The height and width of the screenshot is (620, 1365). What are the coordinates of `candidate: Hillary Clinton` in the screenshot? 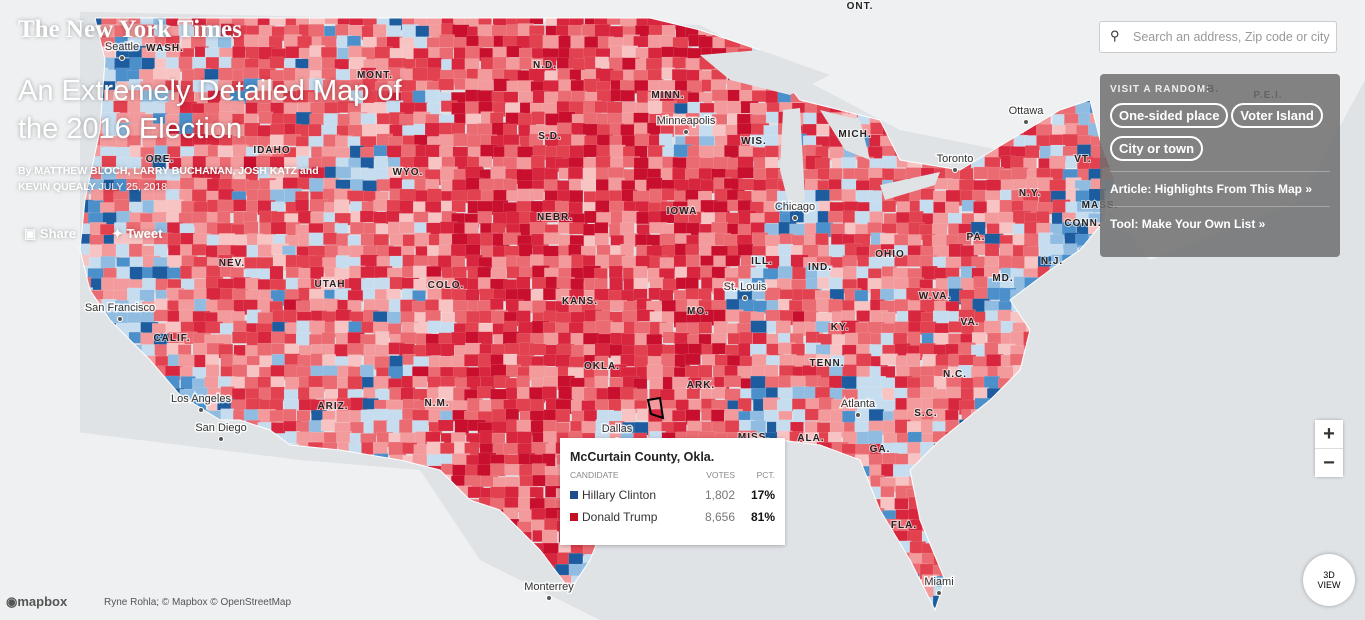 It's located at (619, 495).